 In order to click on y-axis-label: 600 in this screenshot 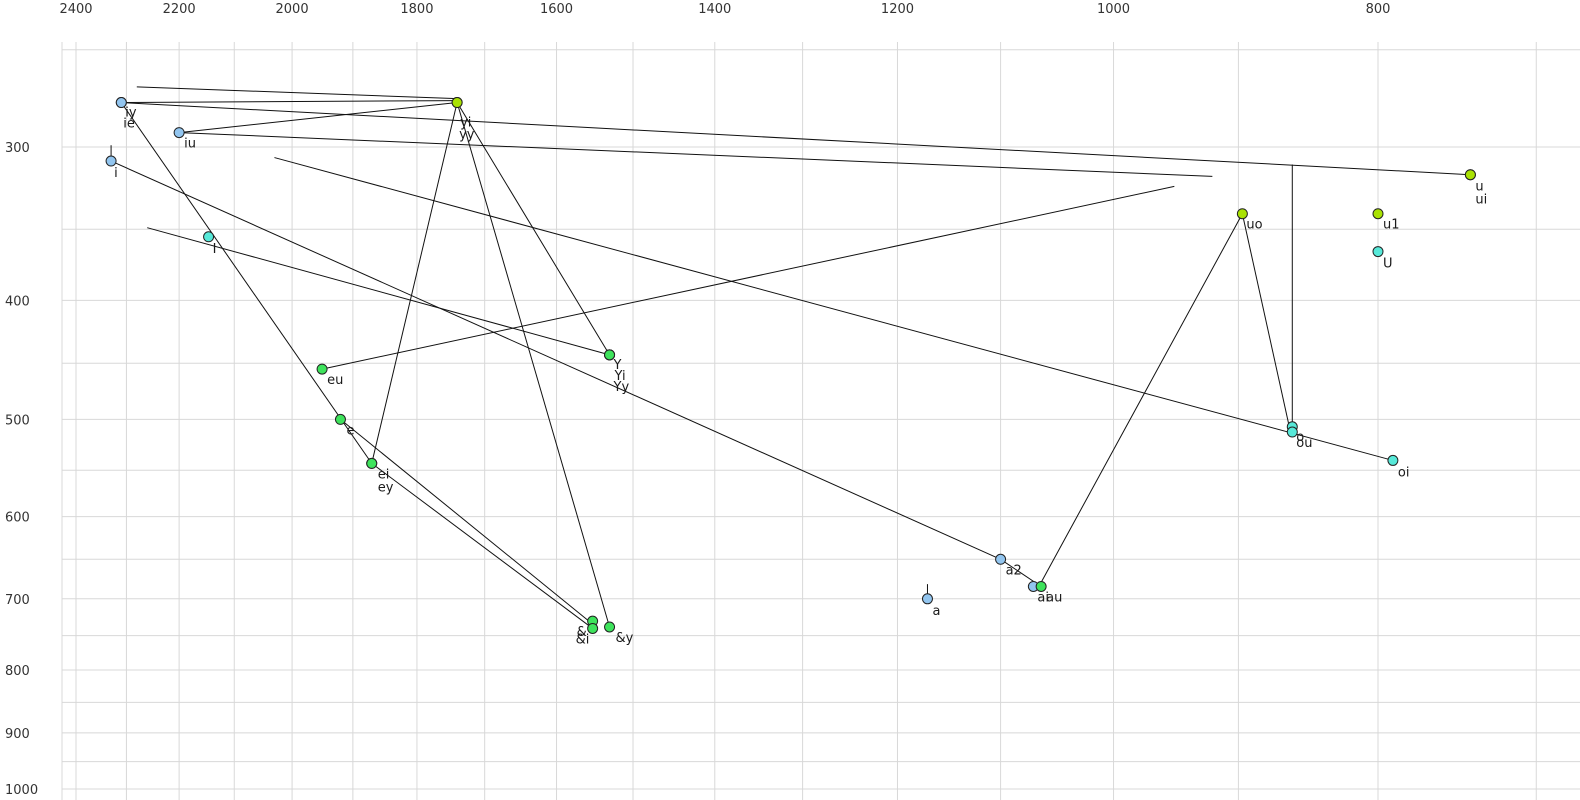, I will do `click(17, 518)`.